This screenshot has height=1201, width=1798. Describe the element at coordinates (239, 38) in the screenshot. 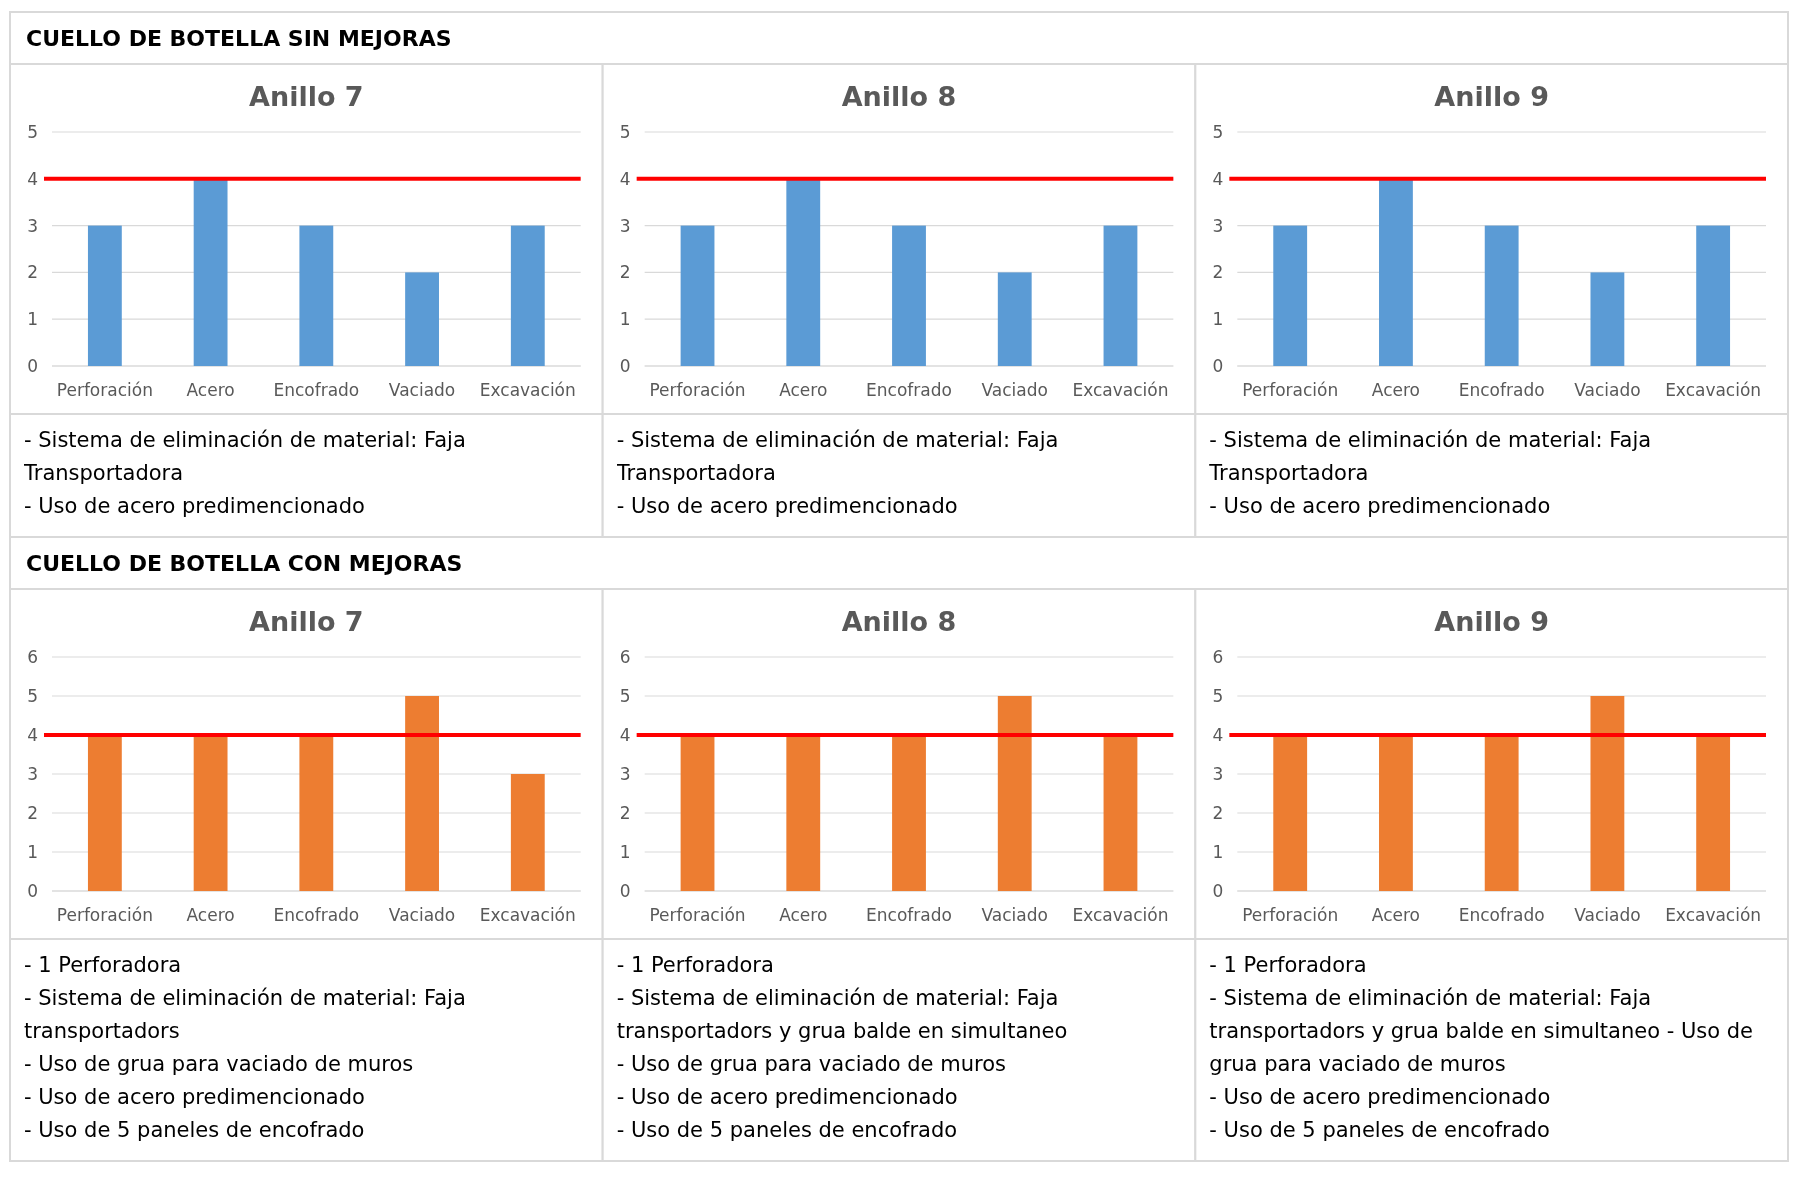

I see `text: CUELLO DE BOTELLA SIN MEJORAS` at that location.